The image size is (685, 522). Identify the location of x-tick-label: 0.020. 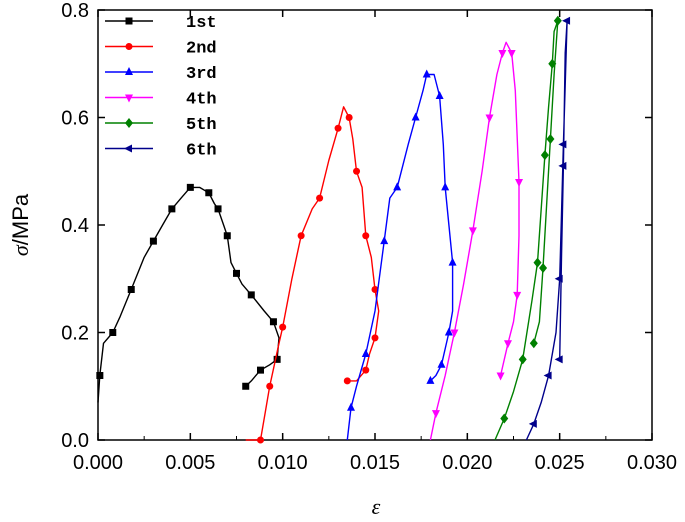
(467, 463).